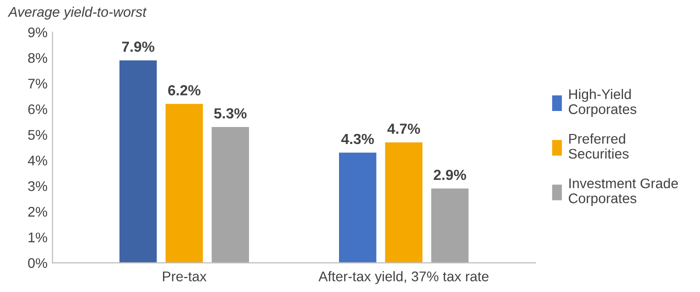  What do you see at coordinates (38, 58) in the screenshot?
I see `y-tick-label: 8%` at bounding box center [38, 58].